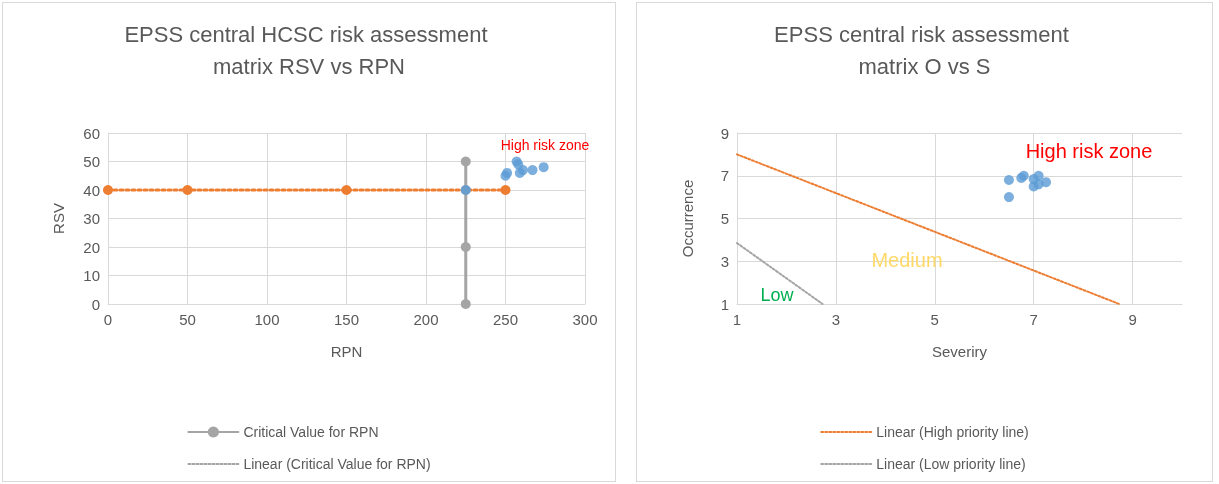  I want to click on legend-label: Linear (High priority line), so click(952, 432).